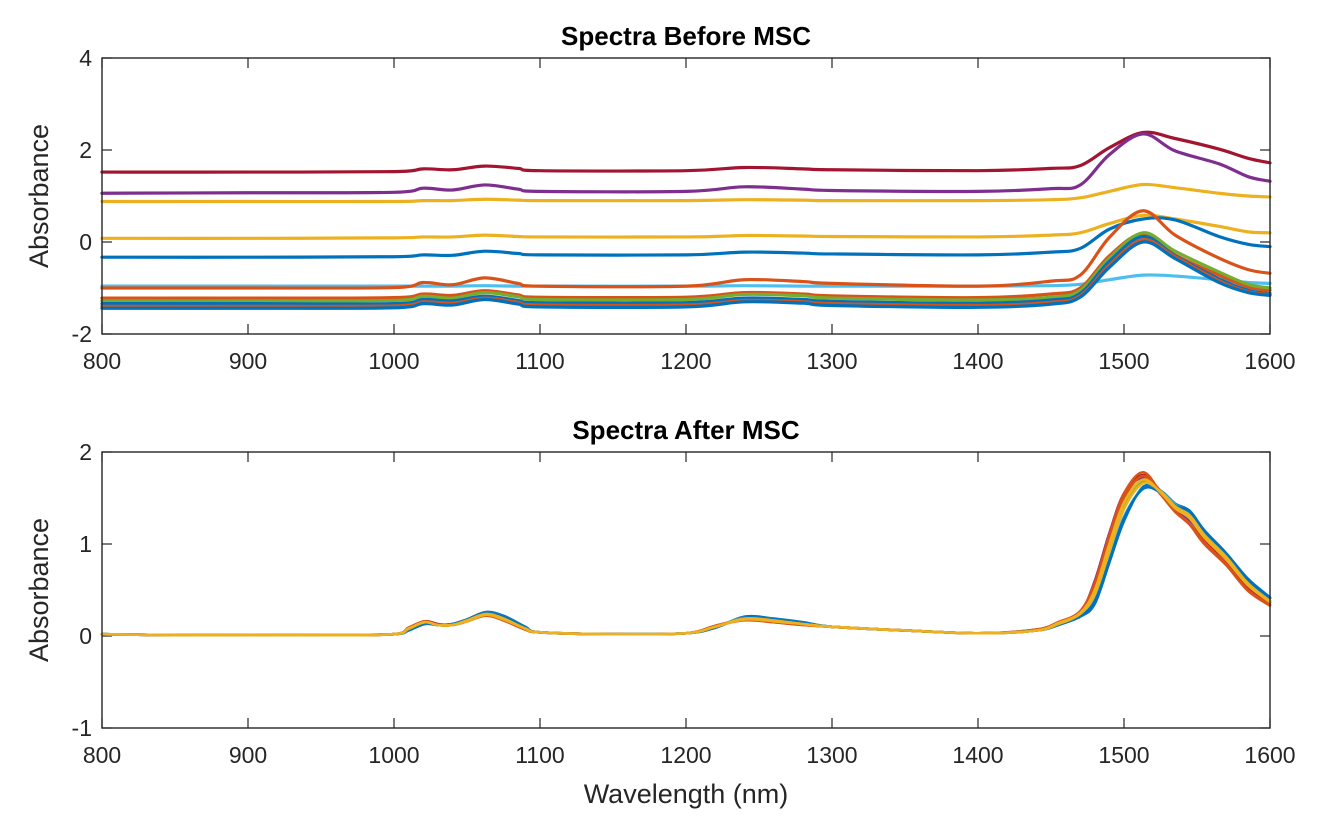 The image size is (1318, 820). Describe the element at coordinates (82, 728) in the screenshot. I see `y-tick-label: -1` at that location.